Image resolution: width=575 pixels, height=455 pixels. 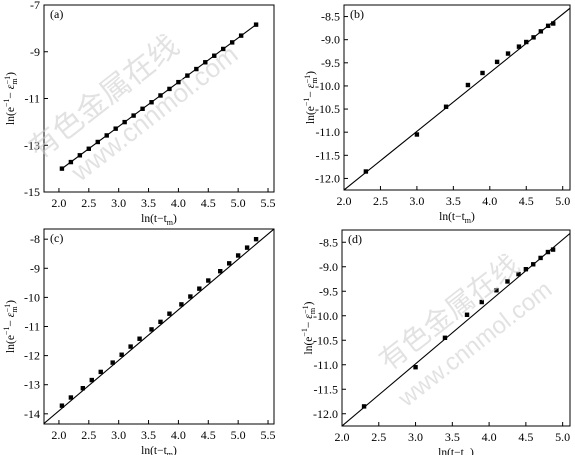 I want to click on y-tick-label: -9.0, so click(x=330, y=40).